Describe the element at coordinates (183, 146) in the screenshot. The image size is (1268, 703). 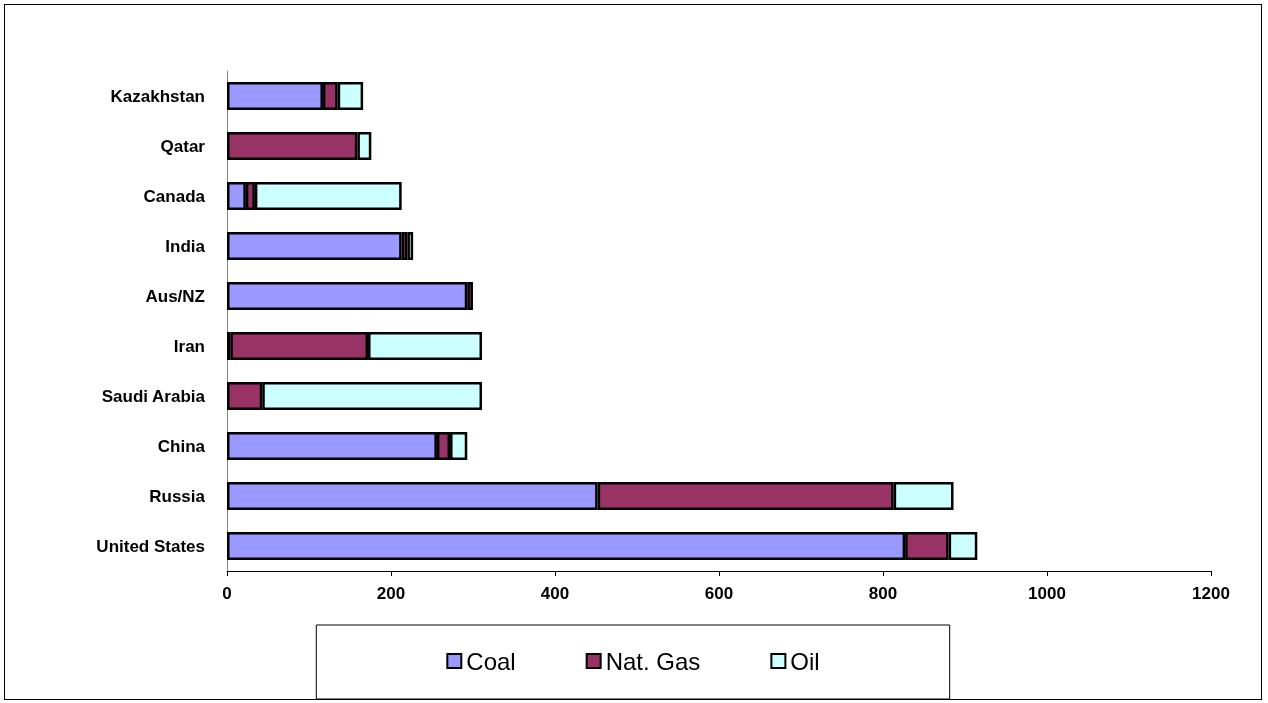
I see `y-tick-label: Qatar` at that location.